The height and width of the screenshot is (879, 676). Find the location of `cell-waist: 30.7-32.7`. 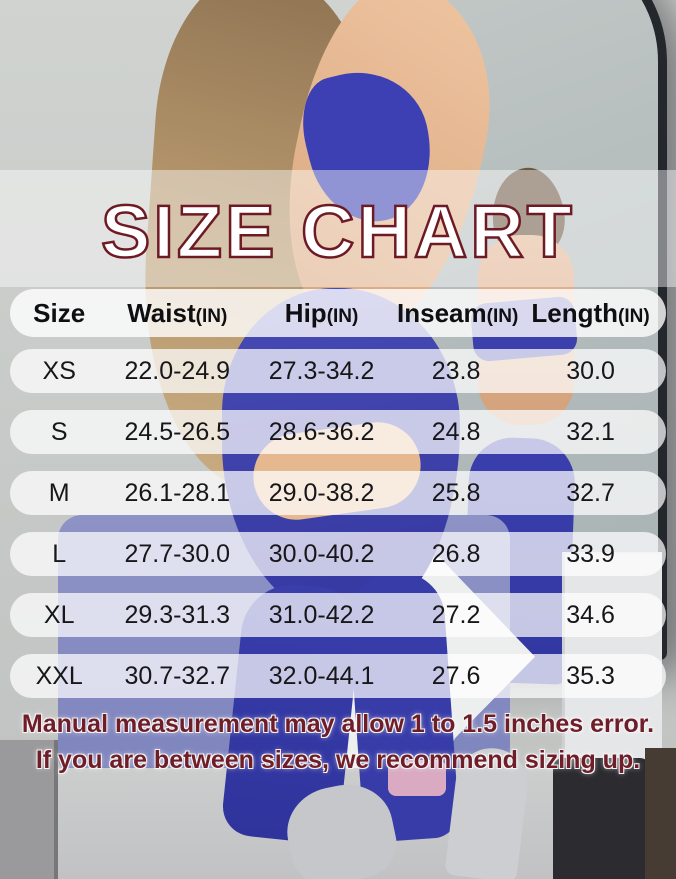

cell-waist: 30.7-32.7 is located at coordinates (177, 675).